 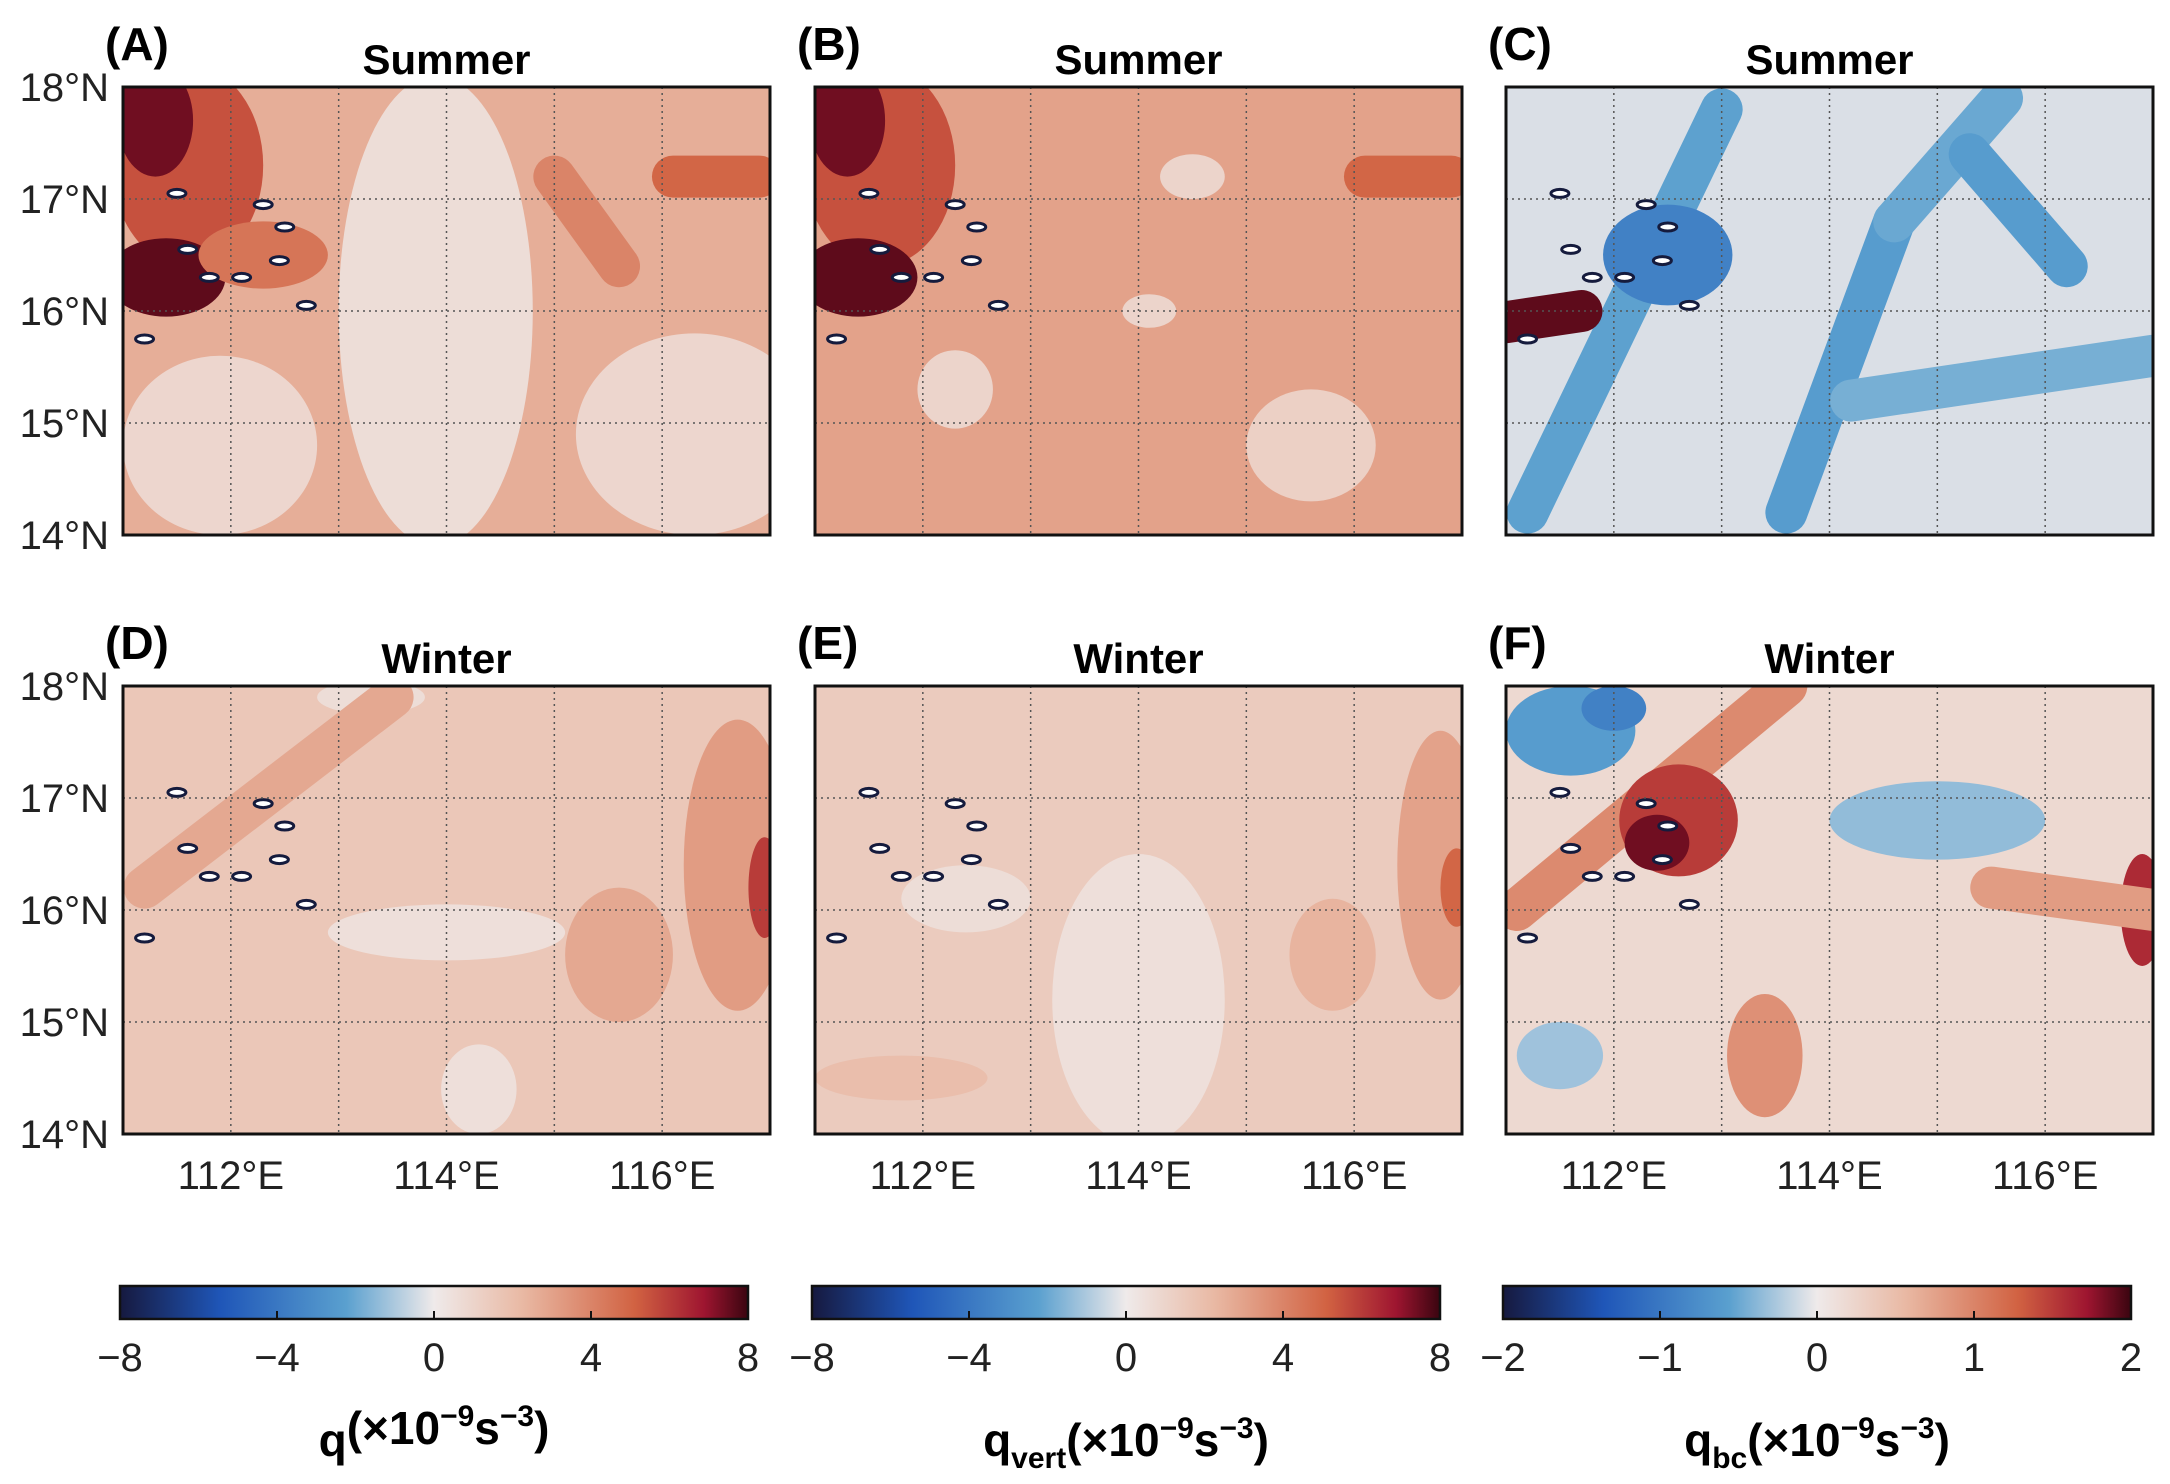 I want to click on colorbar: −2 −1 0 1 2 qbc(×10−9s−3), so click(x=1811, y=1379).